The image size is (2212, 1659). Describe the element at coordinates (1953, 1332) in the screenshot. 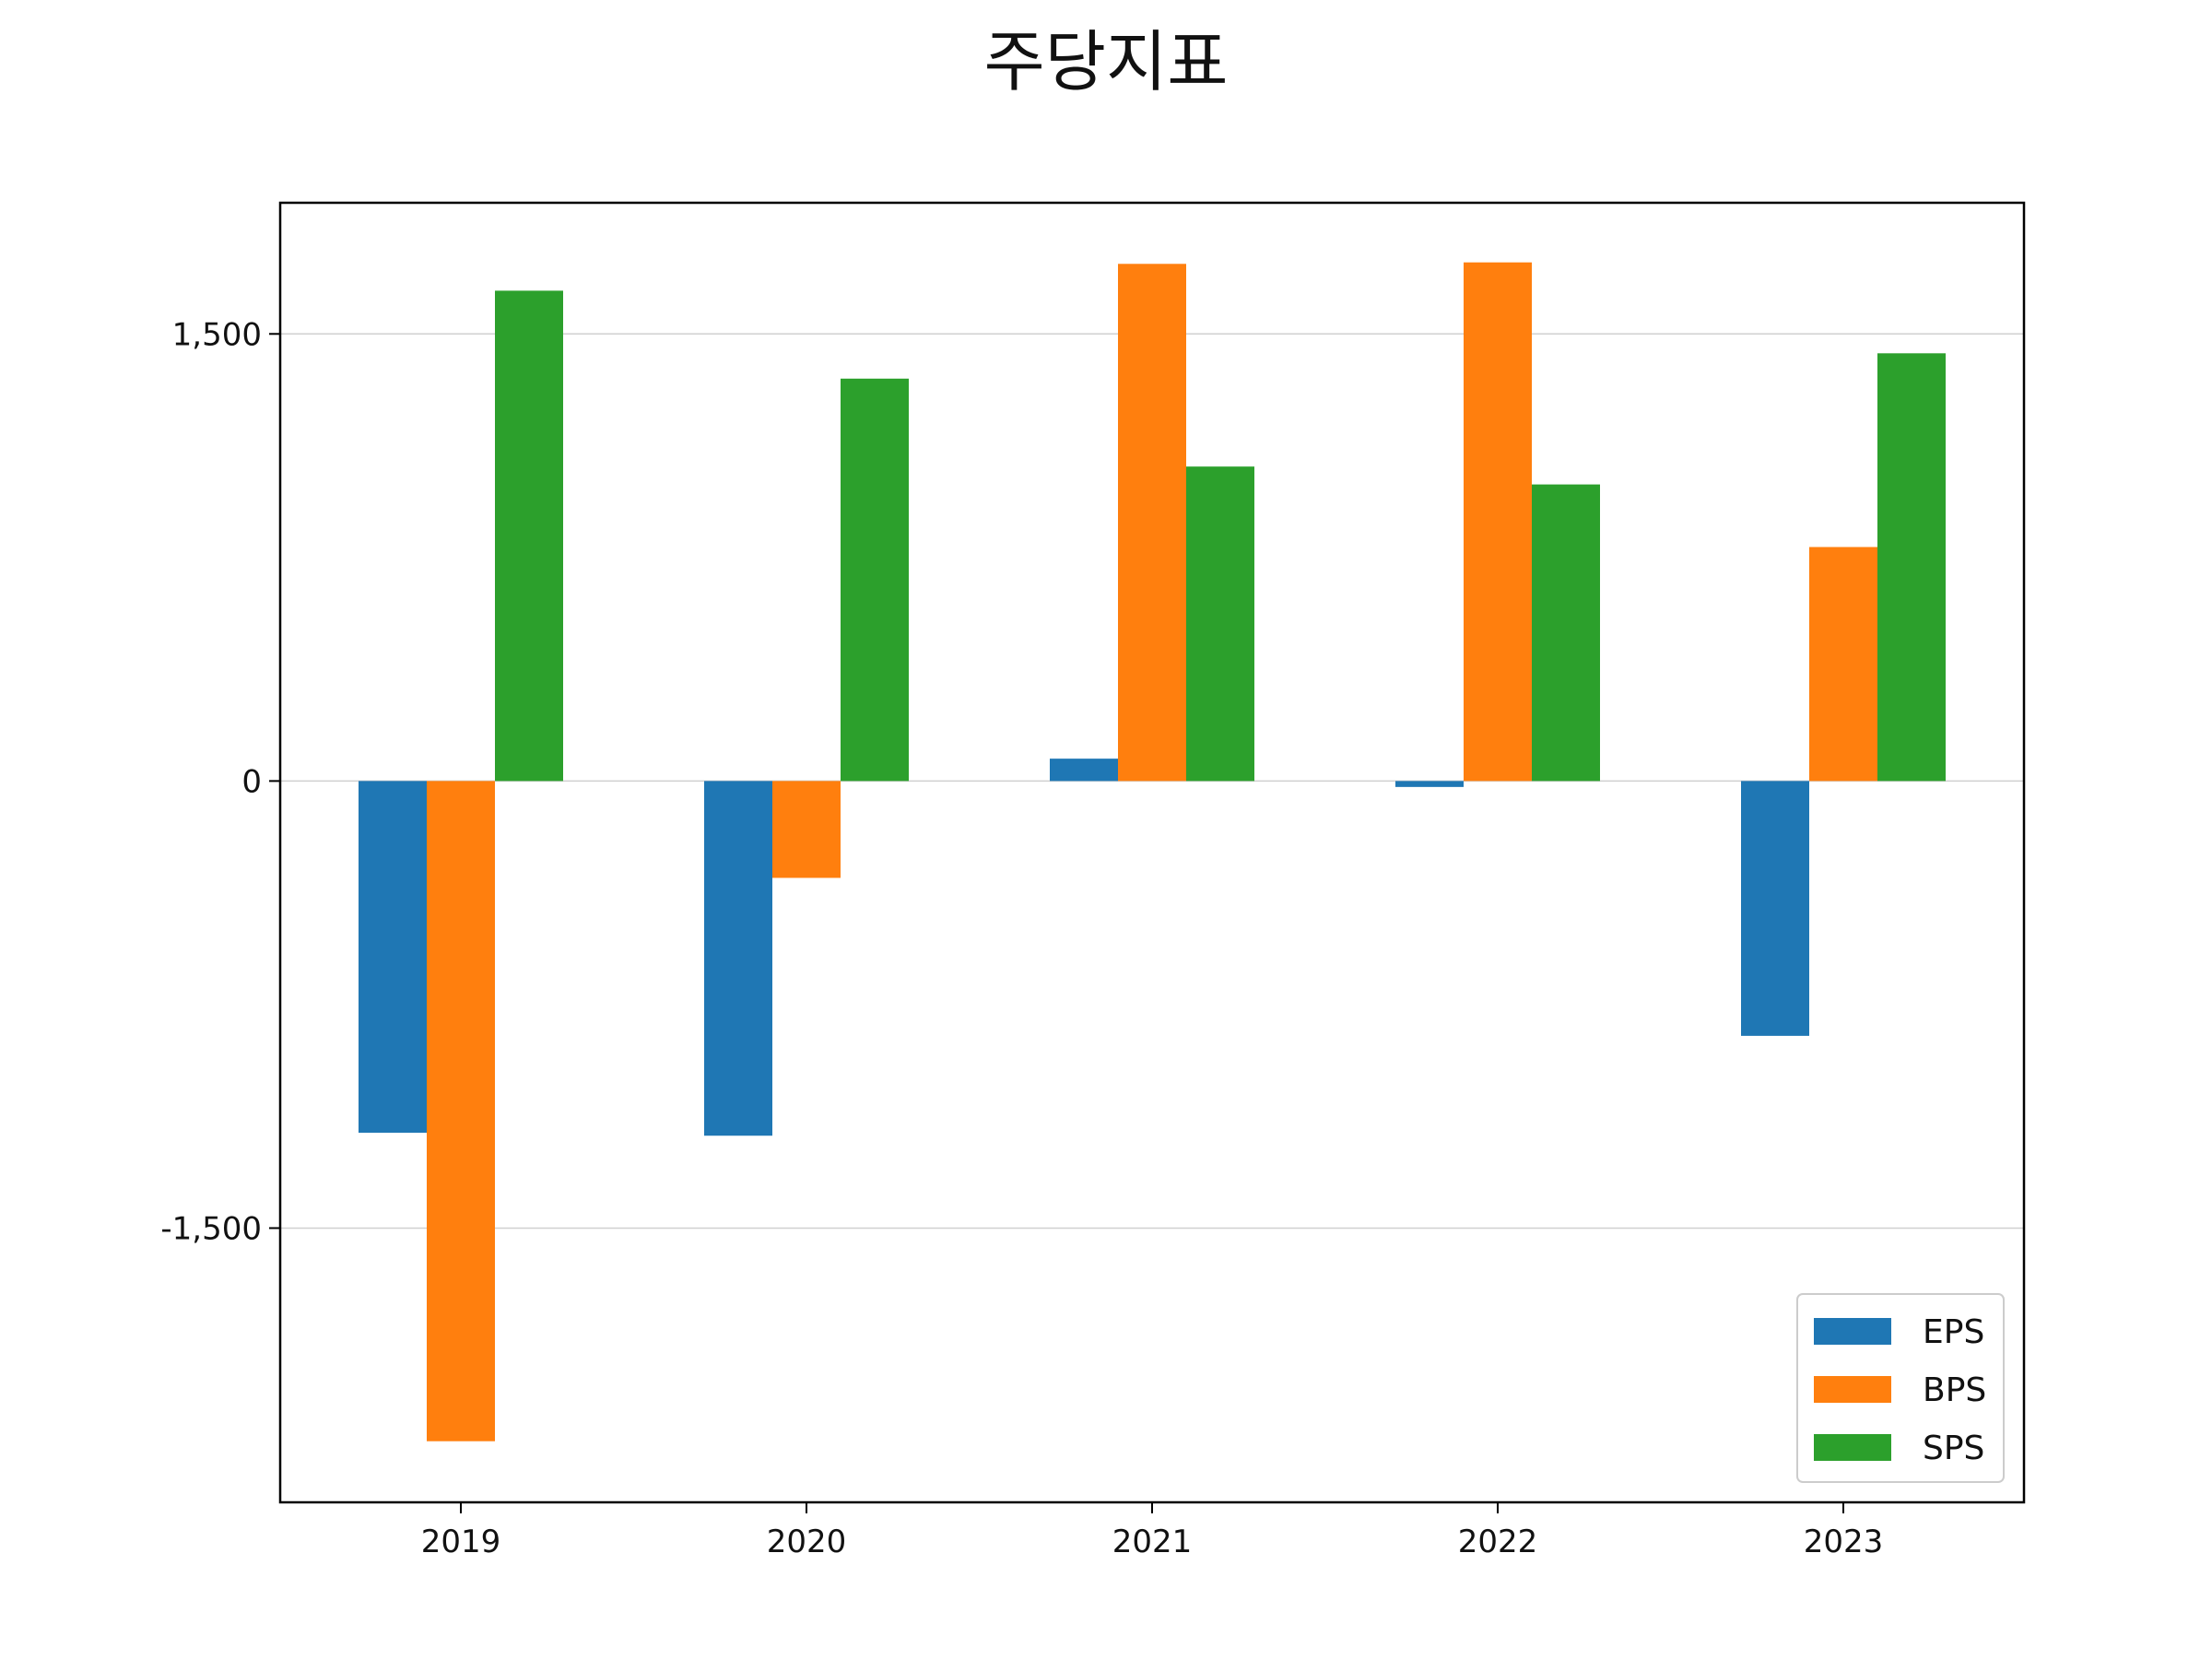

I see `legend-label-eps: EPS` at that location.